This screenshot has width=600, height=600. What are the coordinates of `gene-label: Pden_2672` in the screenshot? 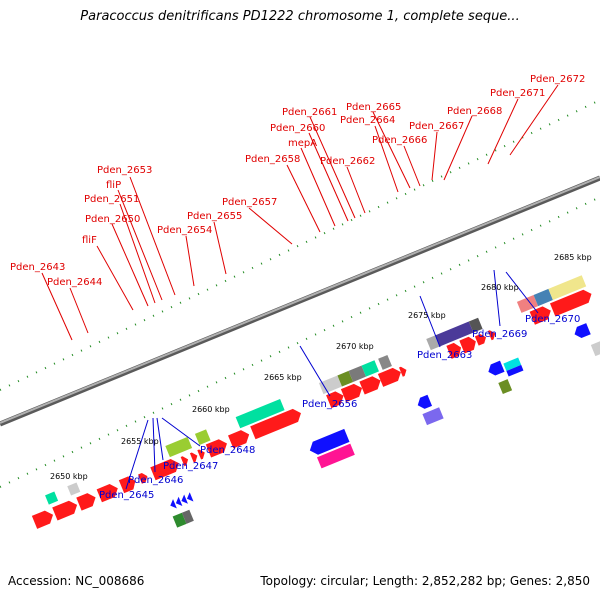 It's located at (557, 79).